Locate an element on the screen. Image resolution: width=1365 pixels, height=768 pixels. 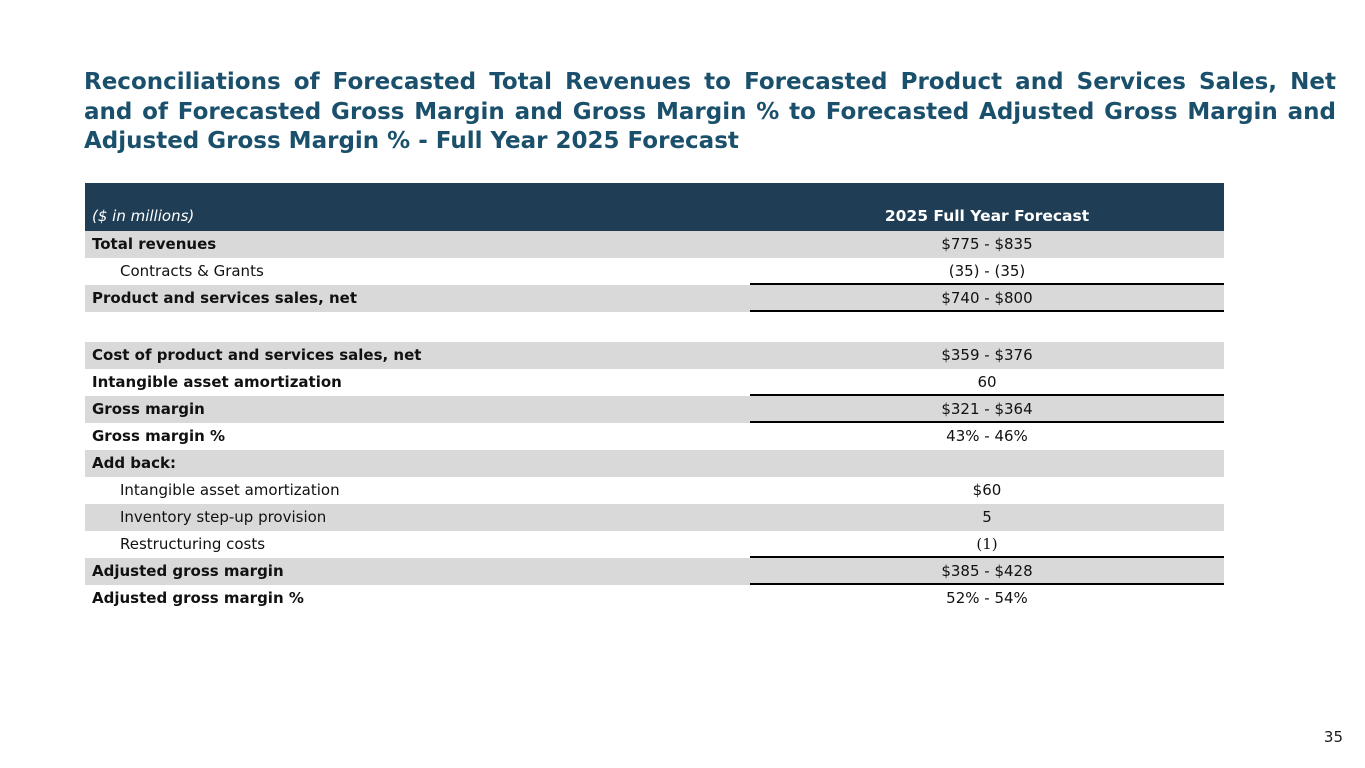
table-row-adjusted-gross-margin-percent: Adjusted gross margin % 52% - 54% is located at coordinates (654, 598).